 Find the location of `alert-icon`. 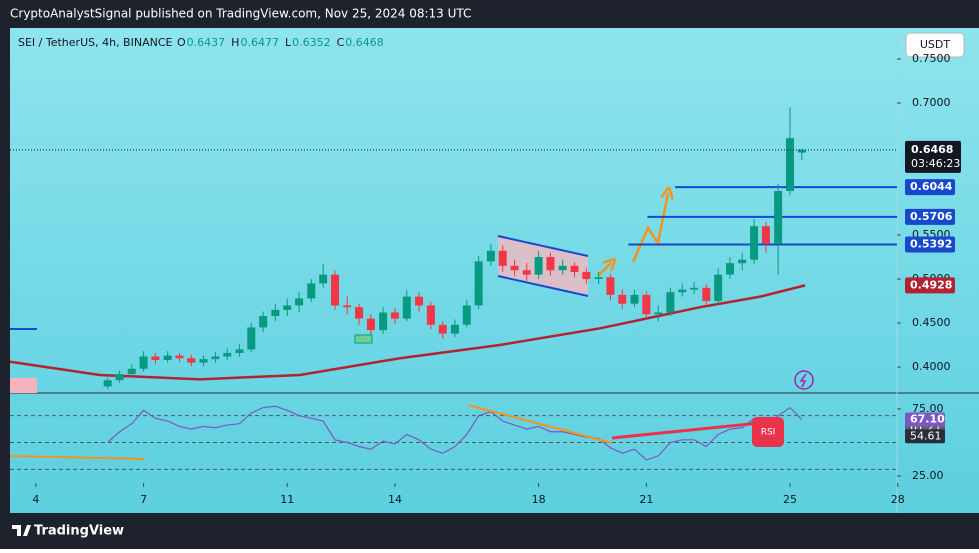

alert-icon is located at coordinates (804, 380).